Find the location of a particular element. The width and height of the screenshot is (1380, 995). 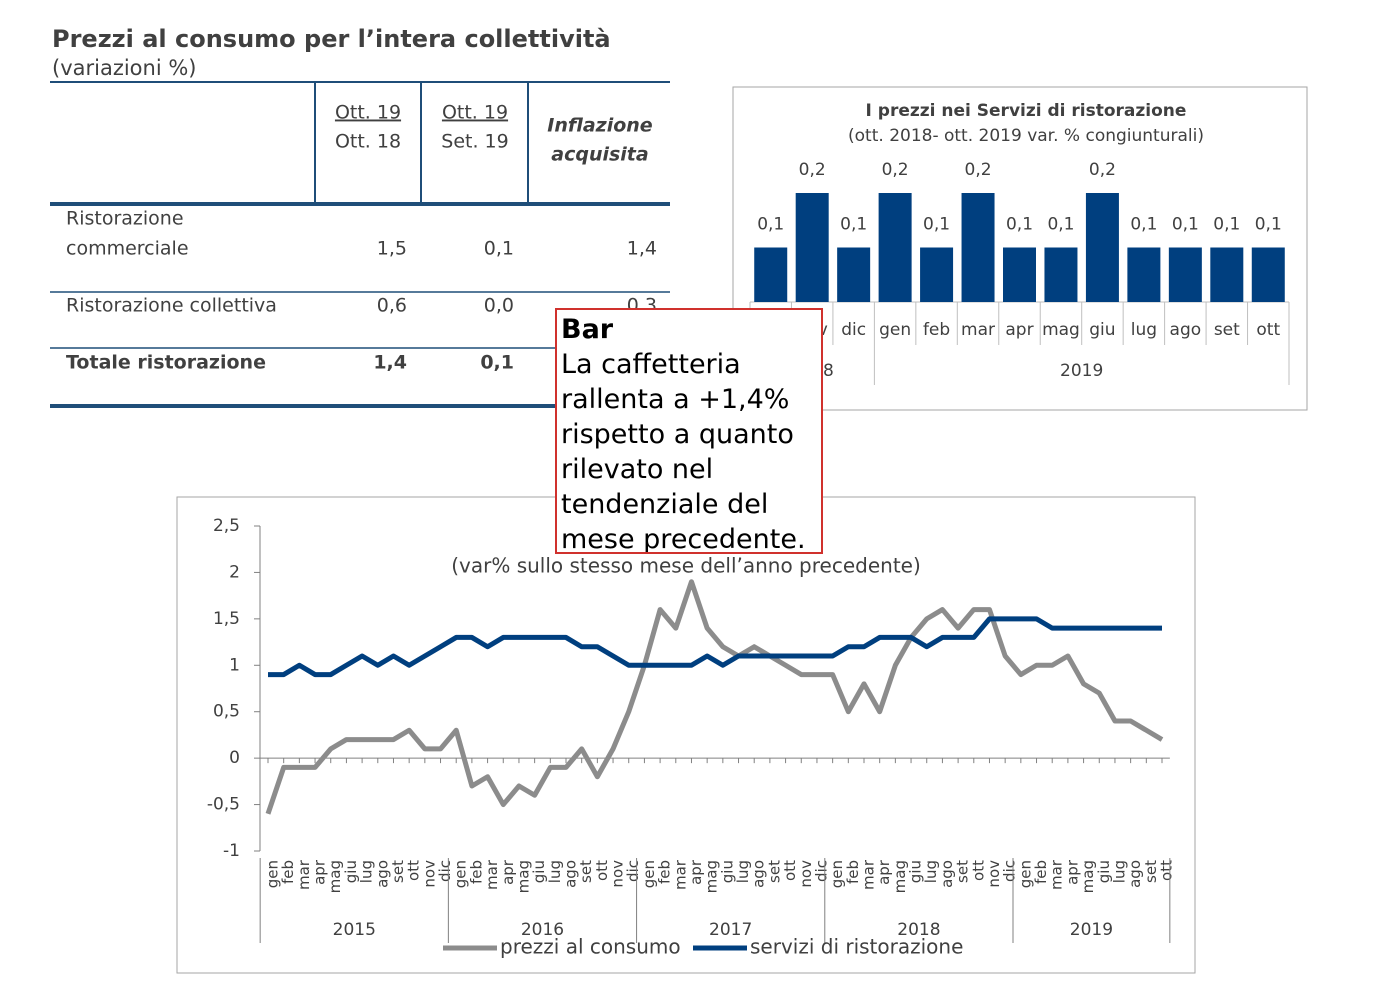

column-header: Set. 19 is located at coordinates (474, 142).